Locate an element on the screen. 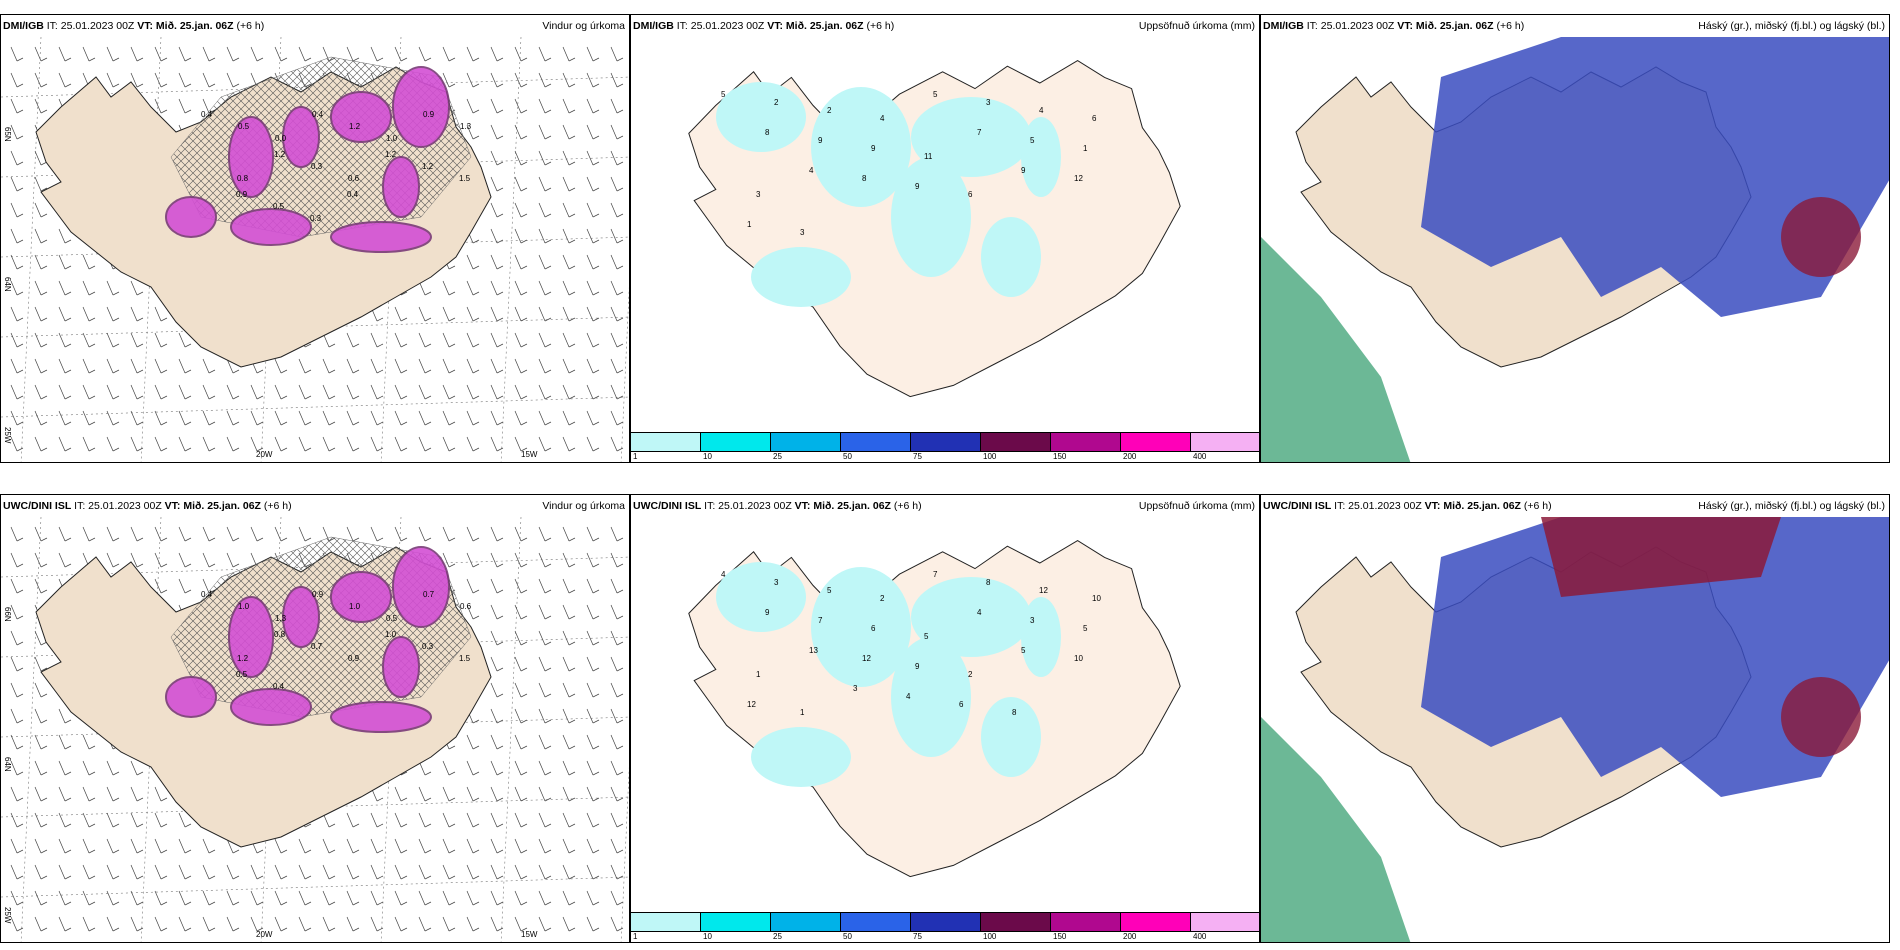 This screenshot has height=950, width=1900. precip-value: 3 is located at coordinates (758, 194).